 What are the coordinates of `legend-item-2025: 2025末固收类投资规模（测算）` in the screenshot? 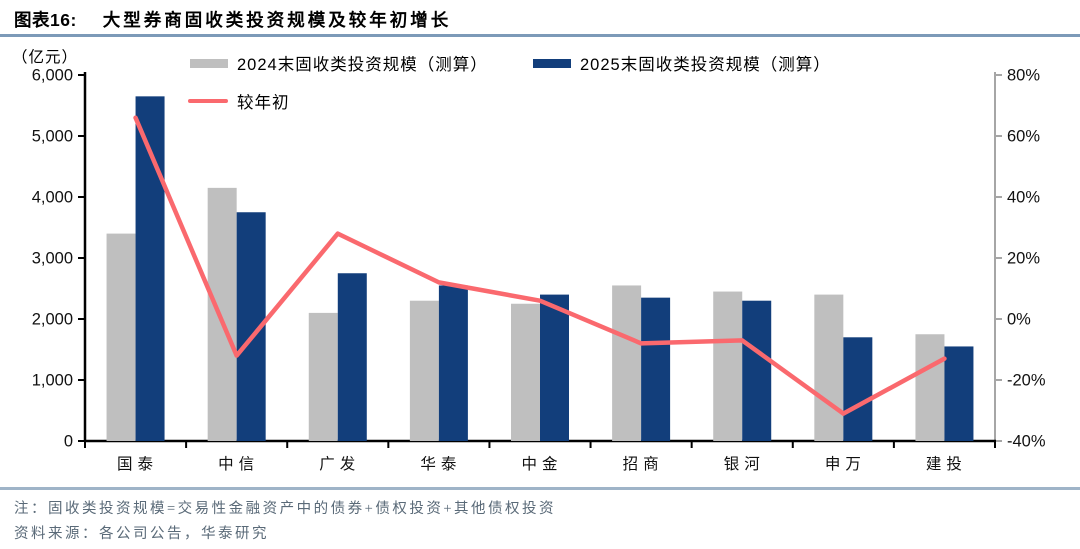 It's located at (682, 63).